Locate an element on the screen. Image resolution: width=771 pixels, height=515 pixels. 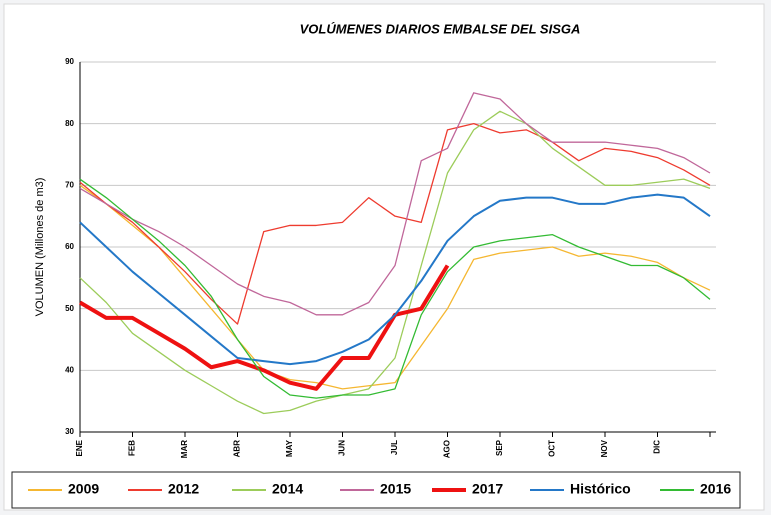
legend-label: 2009 is located at coordinates (83, 489).